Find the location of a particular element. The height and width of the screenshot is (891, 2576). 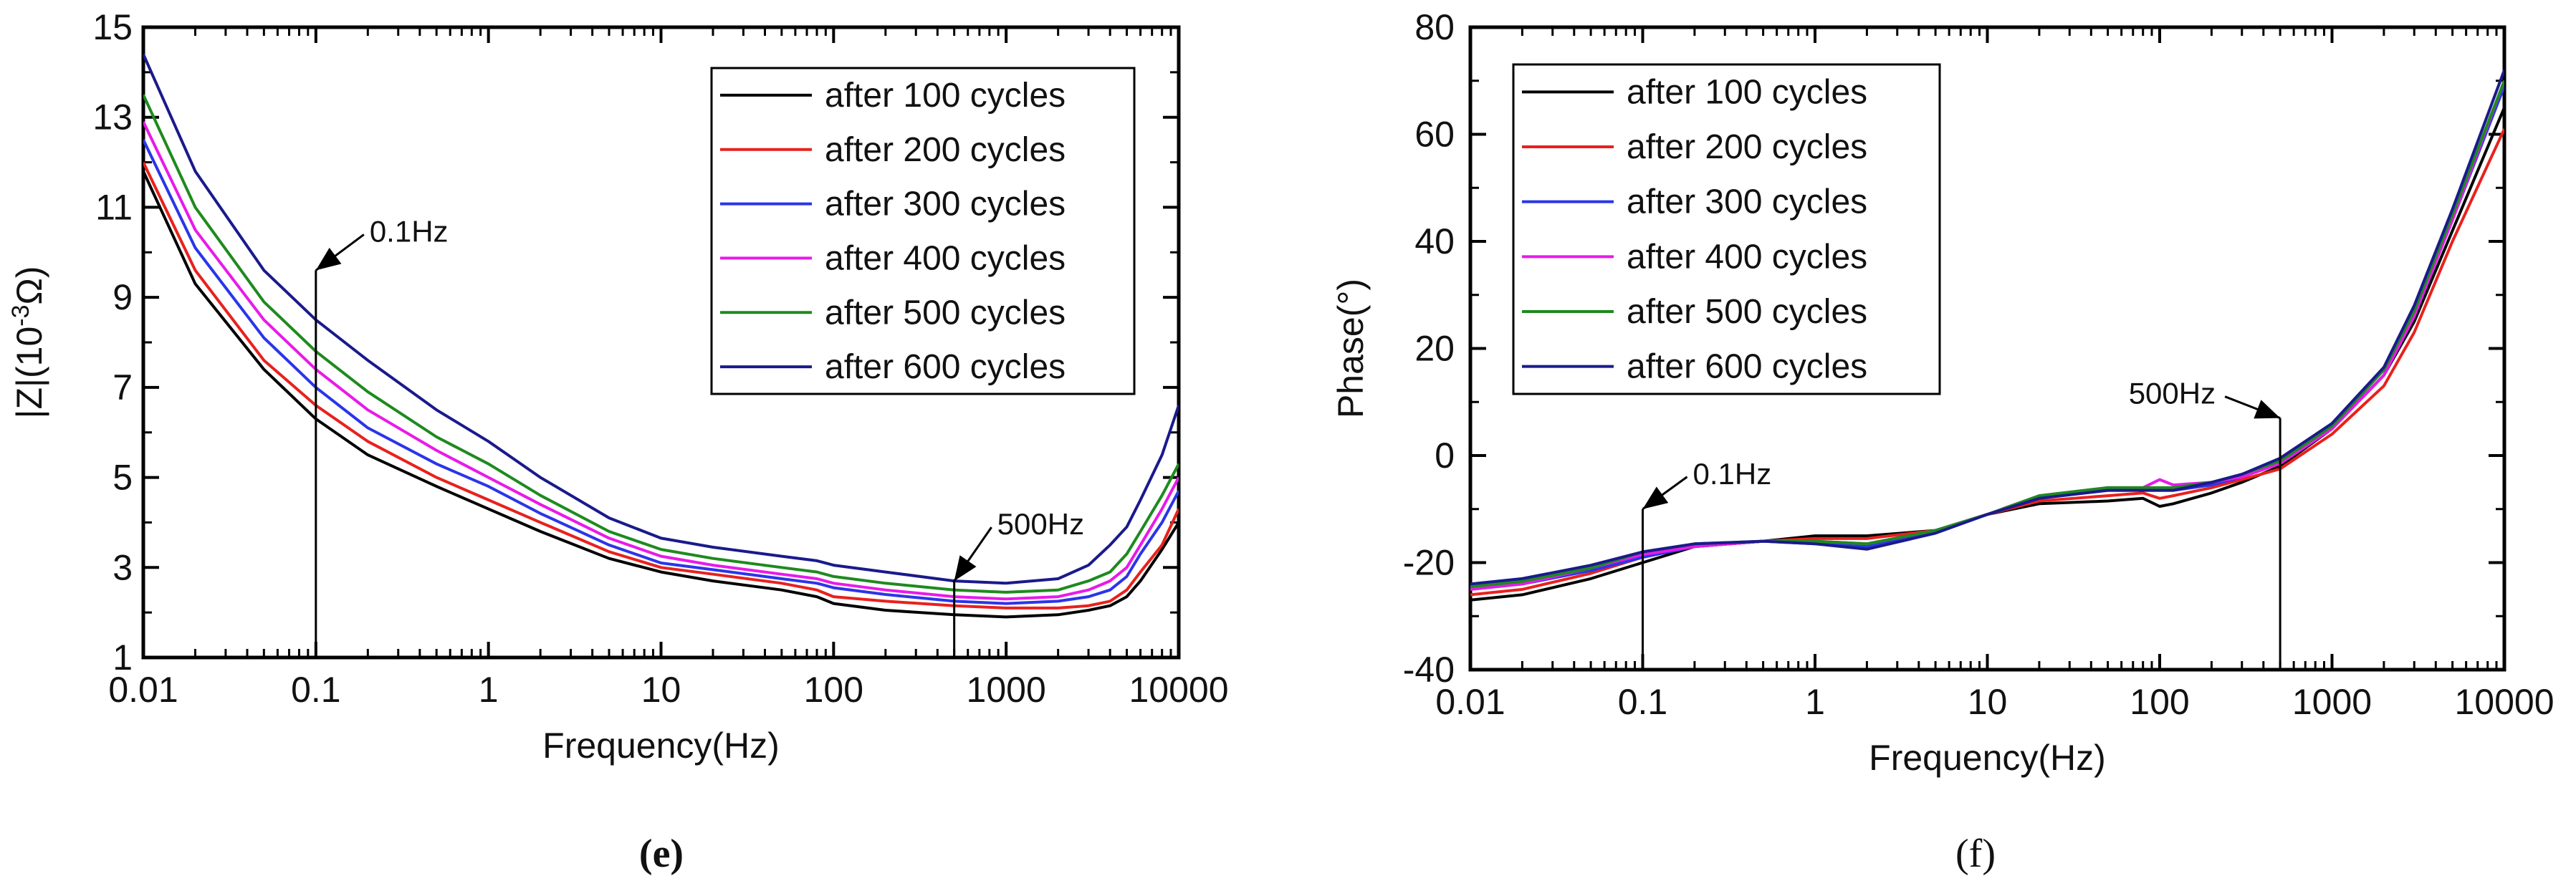

y-tick-label: -20 is located at coordinates (1429, 563).